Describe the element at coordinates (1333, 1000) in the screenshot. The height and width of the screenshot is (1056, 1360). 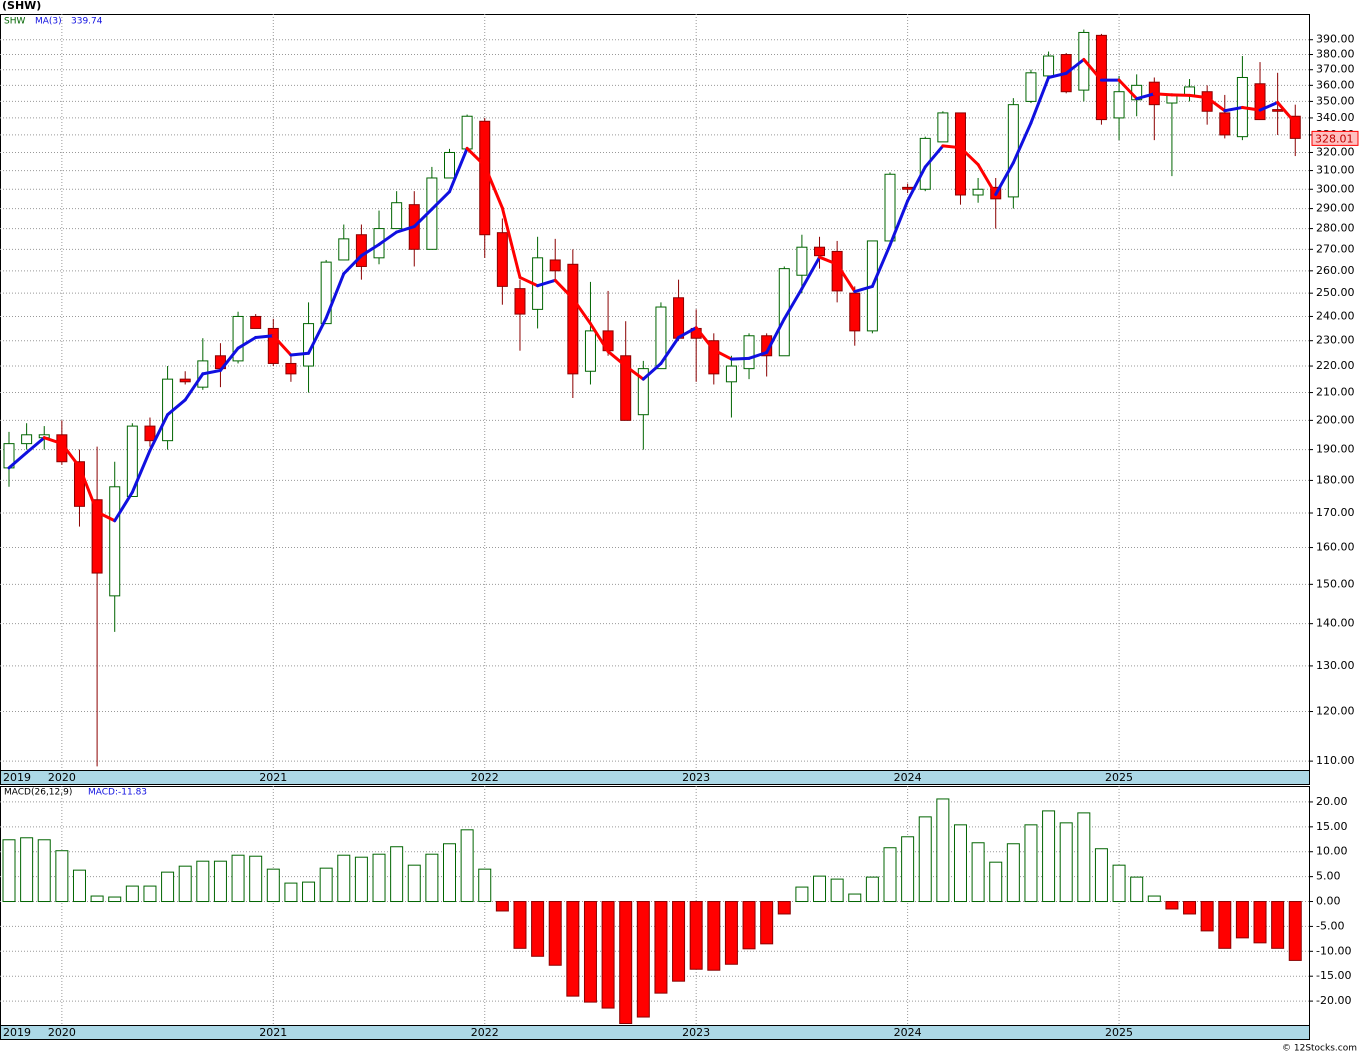
I see `y-tick-label: -20.00` at that location.